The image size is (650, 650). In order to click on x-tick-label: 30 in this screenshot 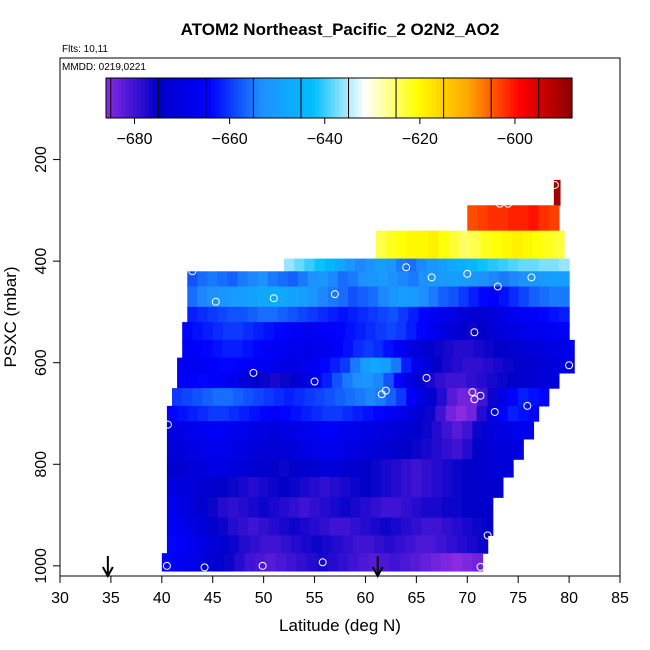, I will do `click(60, 598)`.